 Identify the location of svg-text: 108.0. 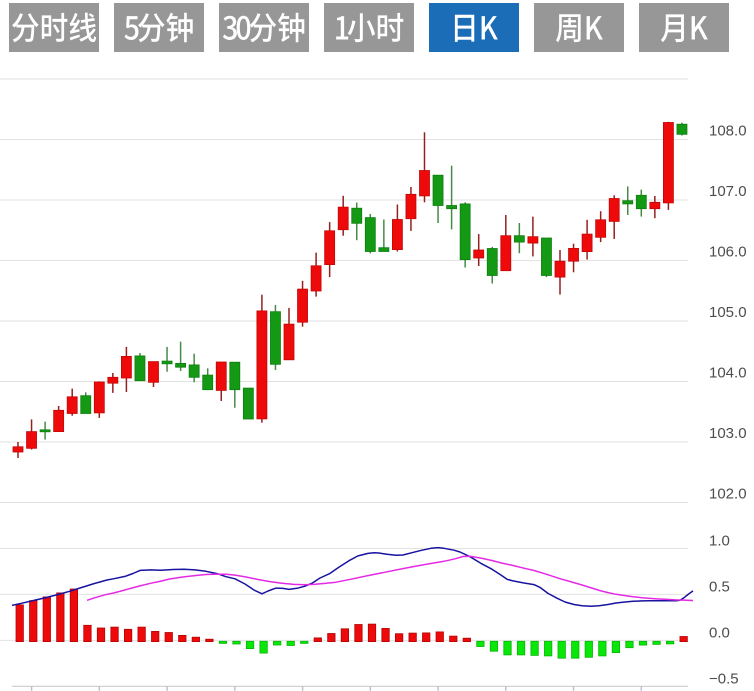
(728, 131).